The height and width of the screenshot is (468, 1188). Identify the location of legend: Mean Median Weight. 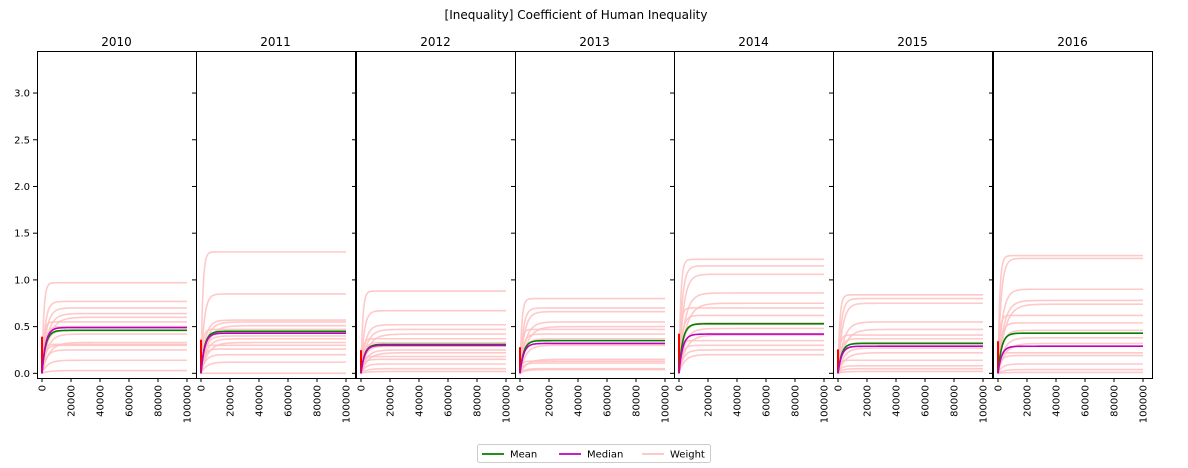
(594, 453).